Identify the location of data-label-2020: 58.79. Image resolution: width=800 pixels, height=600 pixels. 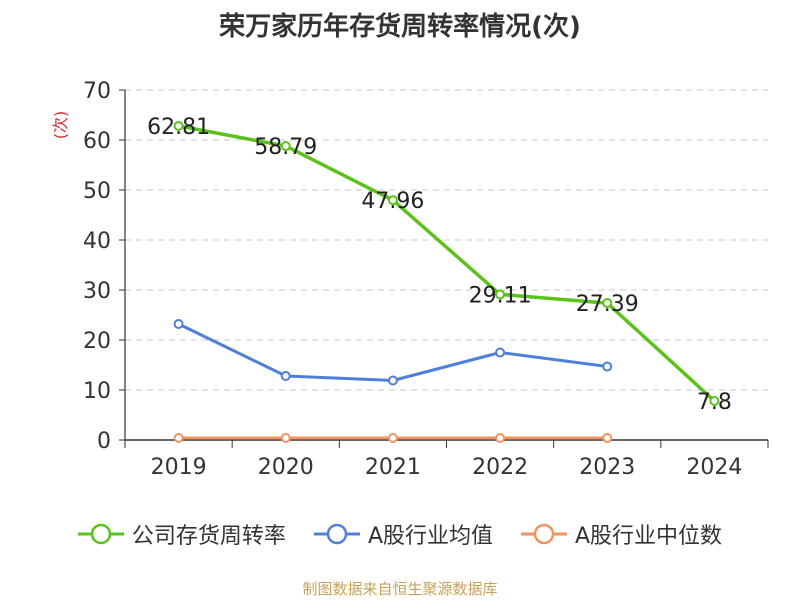
(285, 147).